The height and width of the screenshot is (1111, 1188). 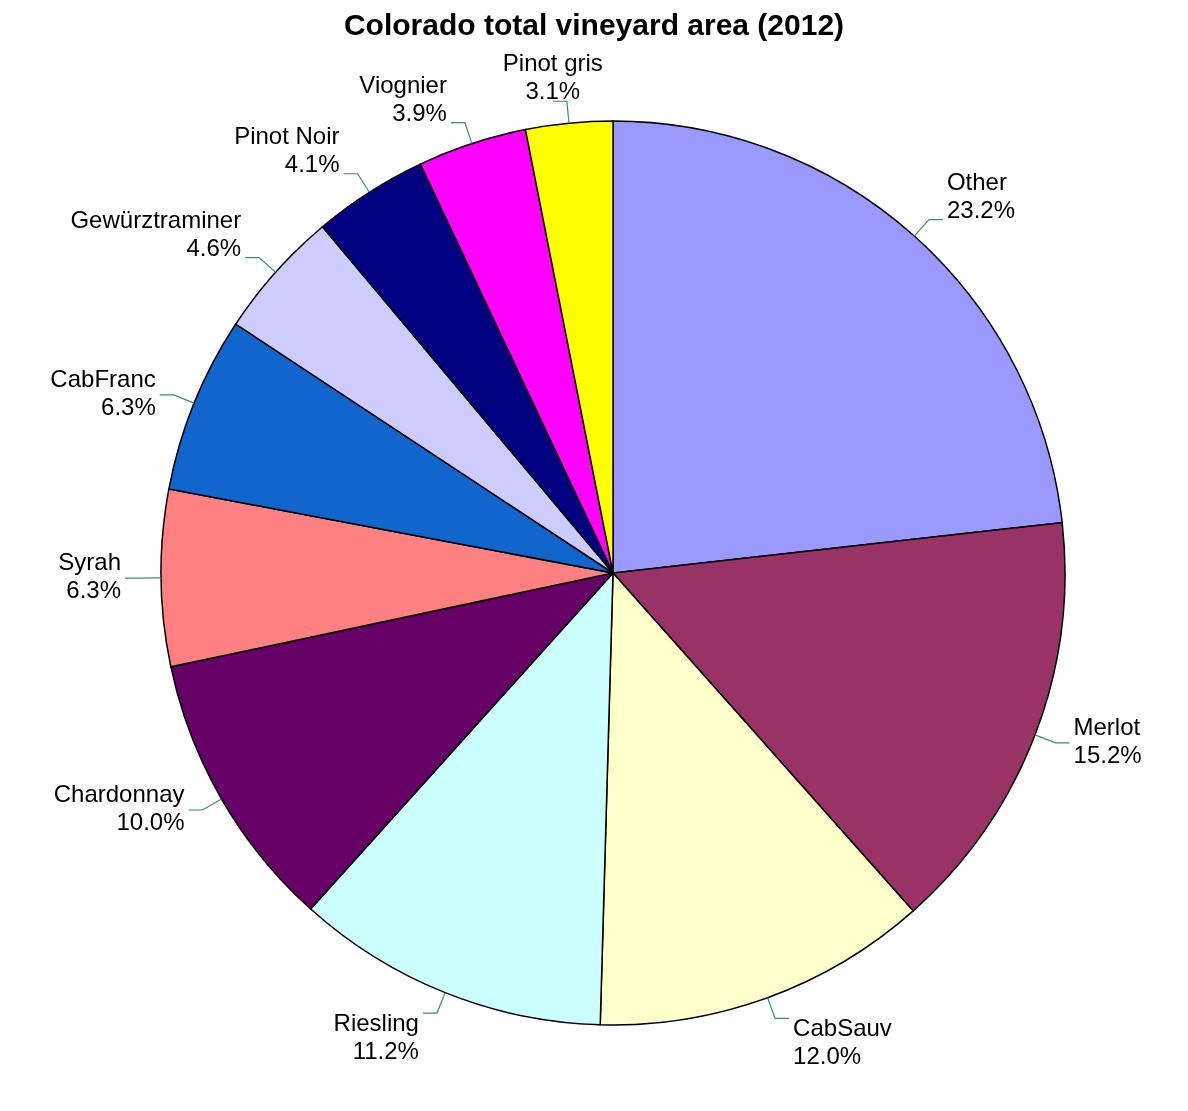 I want to click on slice-label: CabSauv, so click(x=842, y=1028).